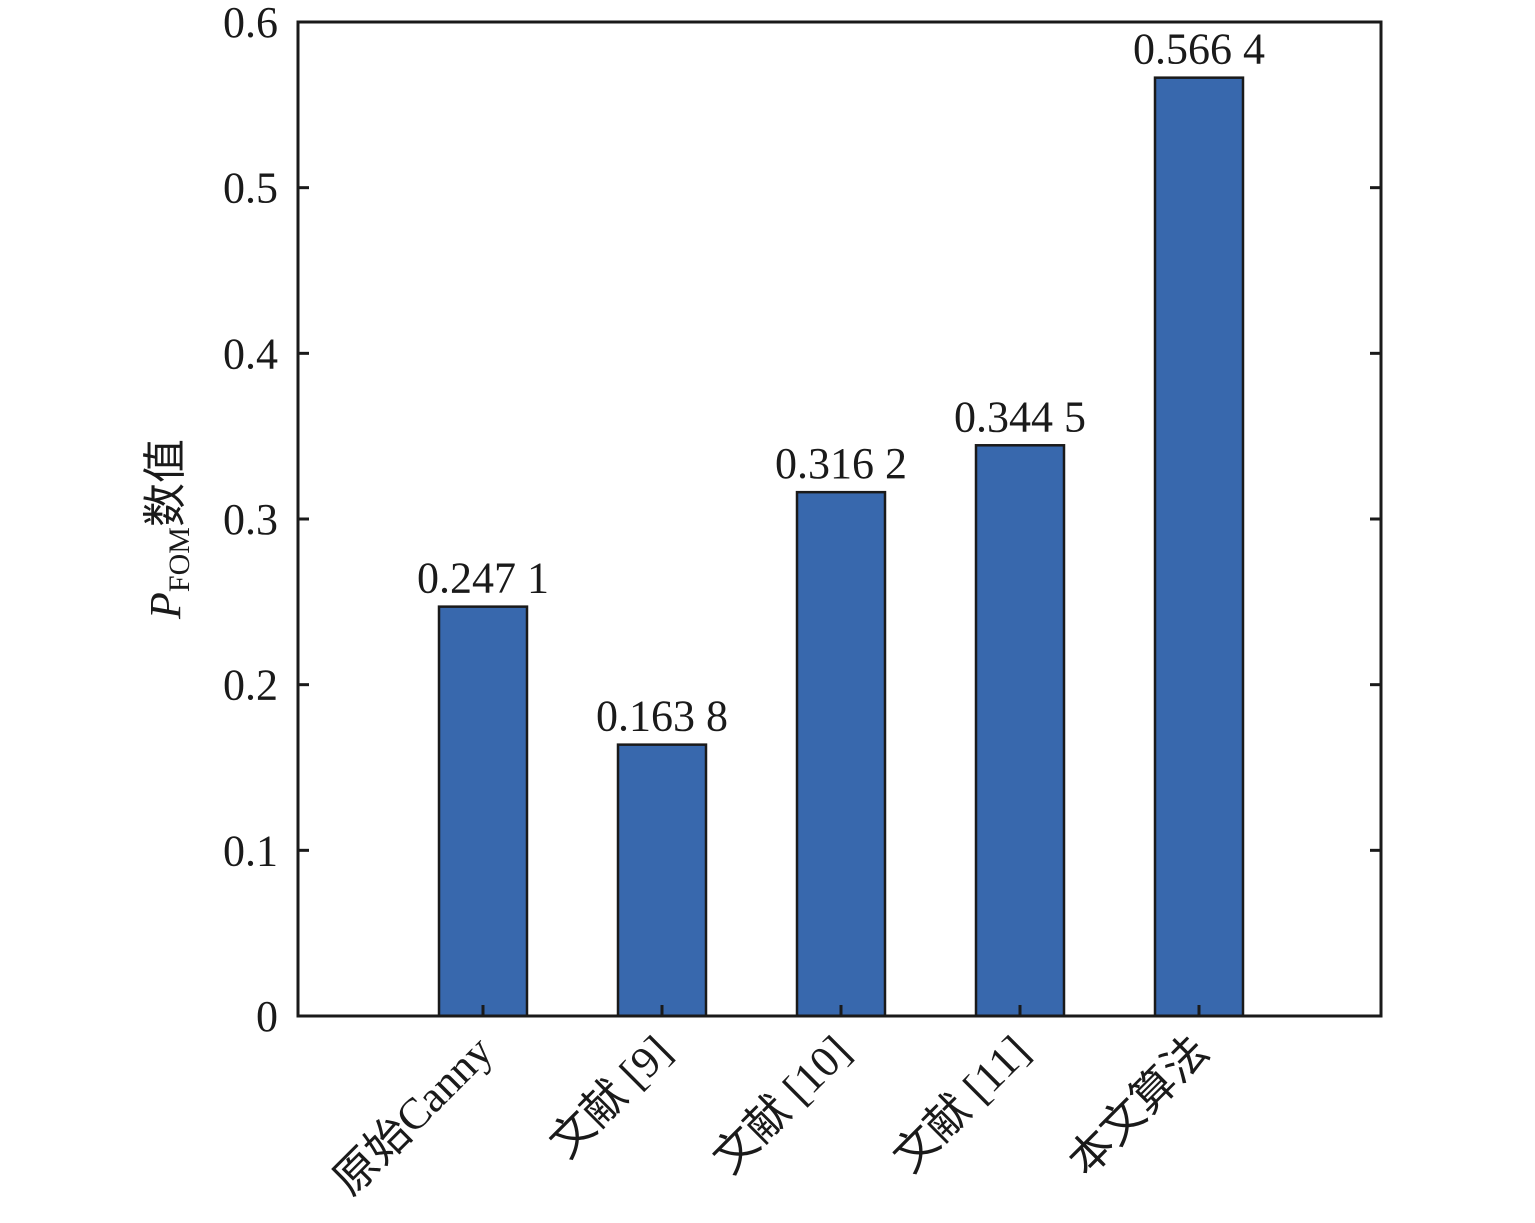  Describe the element at coordinates (250, 188) in the screenshot. I see `y-tick-label: 0.5` at that location.